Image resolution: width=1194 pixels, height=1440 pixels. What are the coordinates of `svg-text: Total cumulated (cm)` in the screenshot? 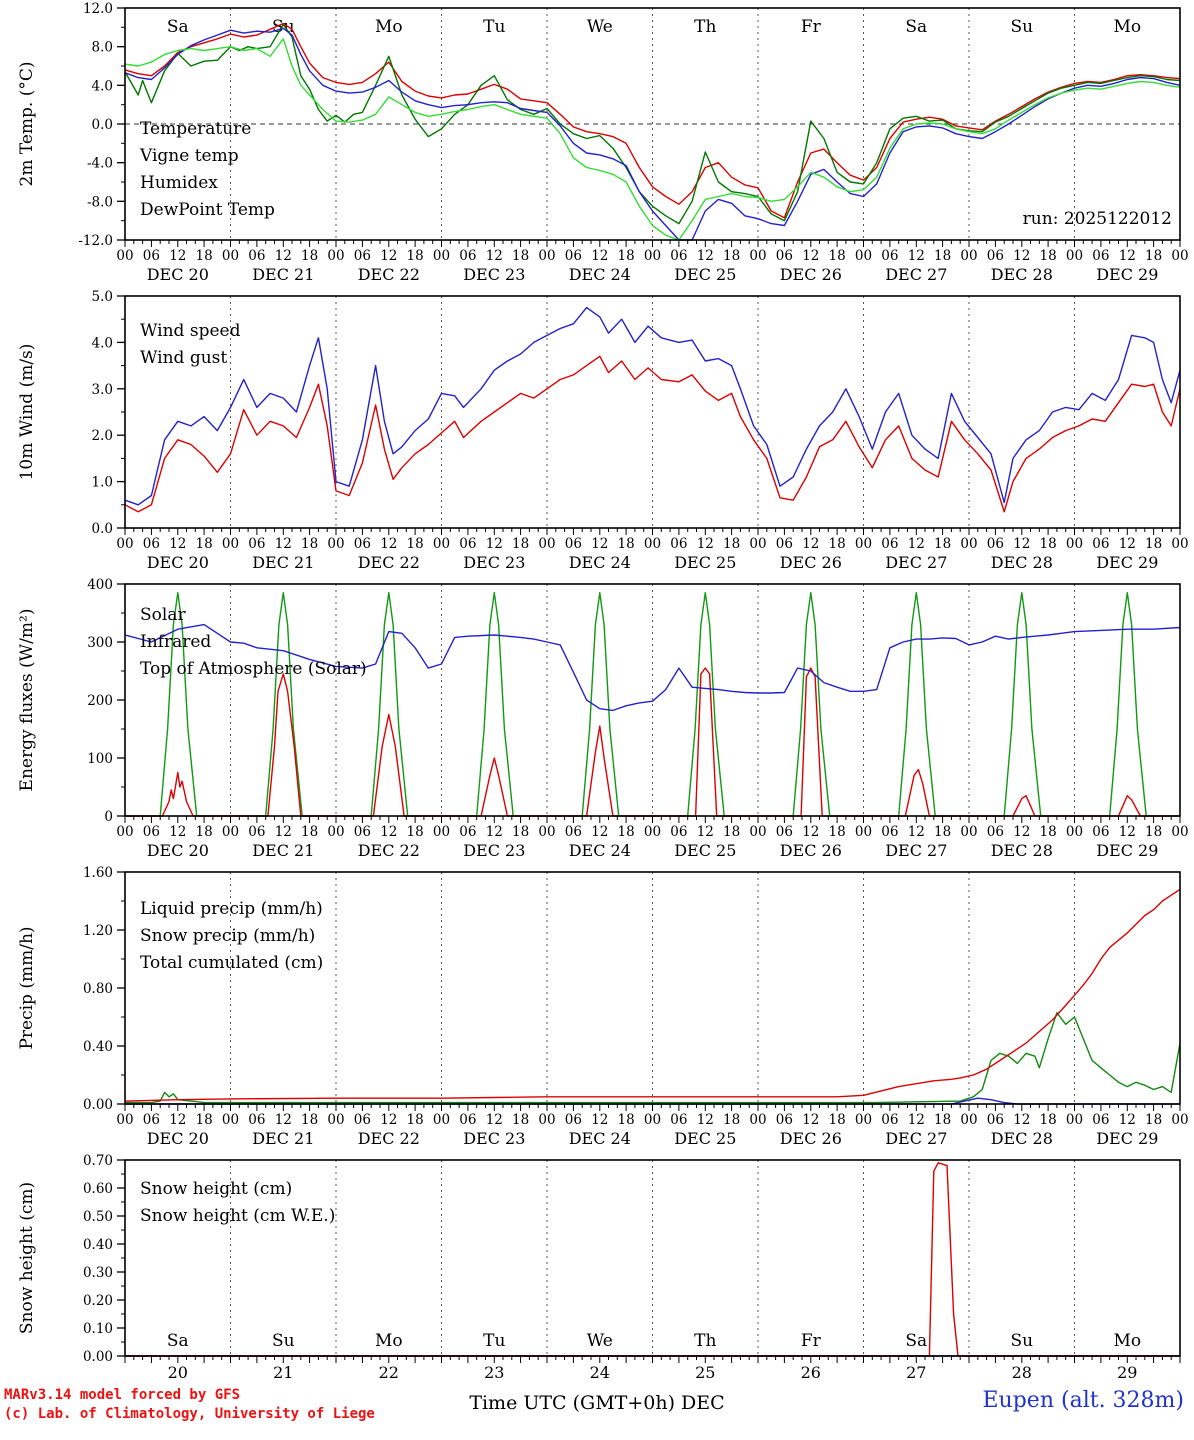 It's located at (231, 963).